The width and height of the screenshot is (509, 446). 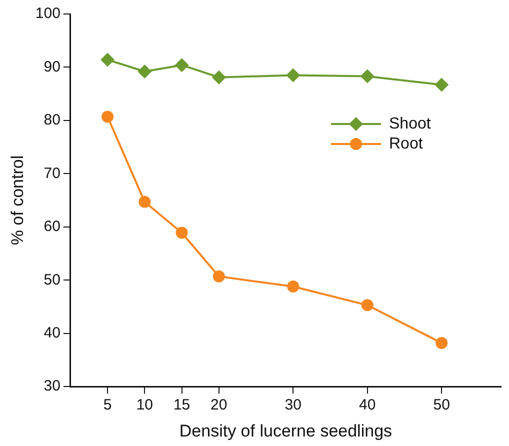 I want to click on legend-label: Root, so click(x=406, y=143).